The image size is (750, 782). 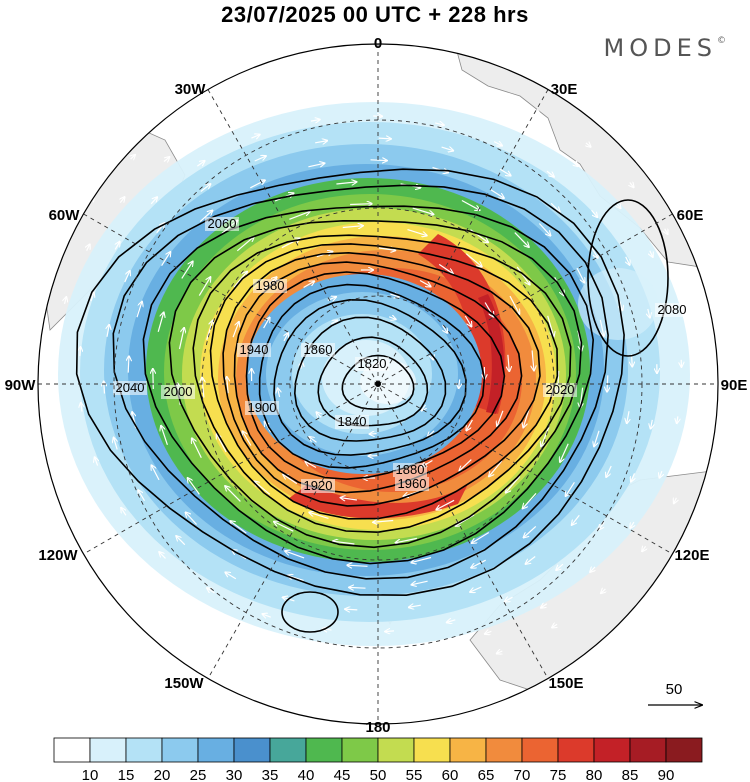 What do you see at coordinates (90, 774) in the screenshot?
I see `colorbar-label: 10` at bounding box center [90, 774].